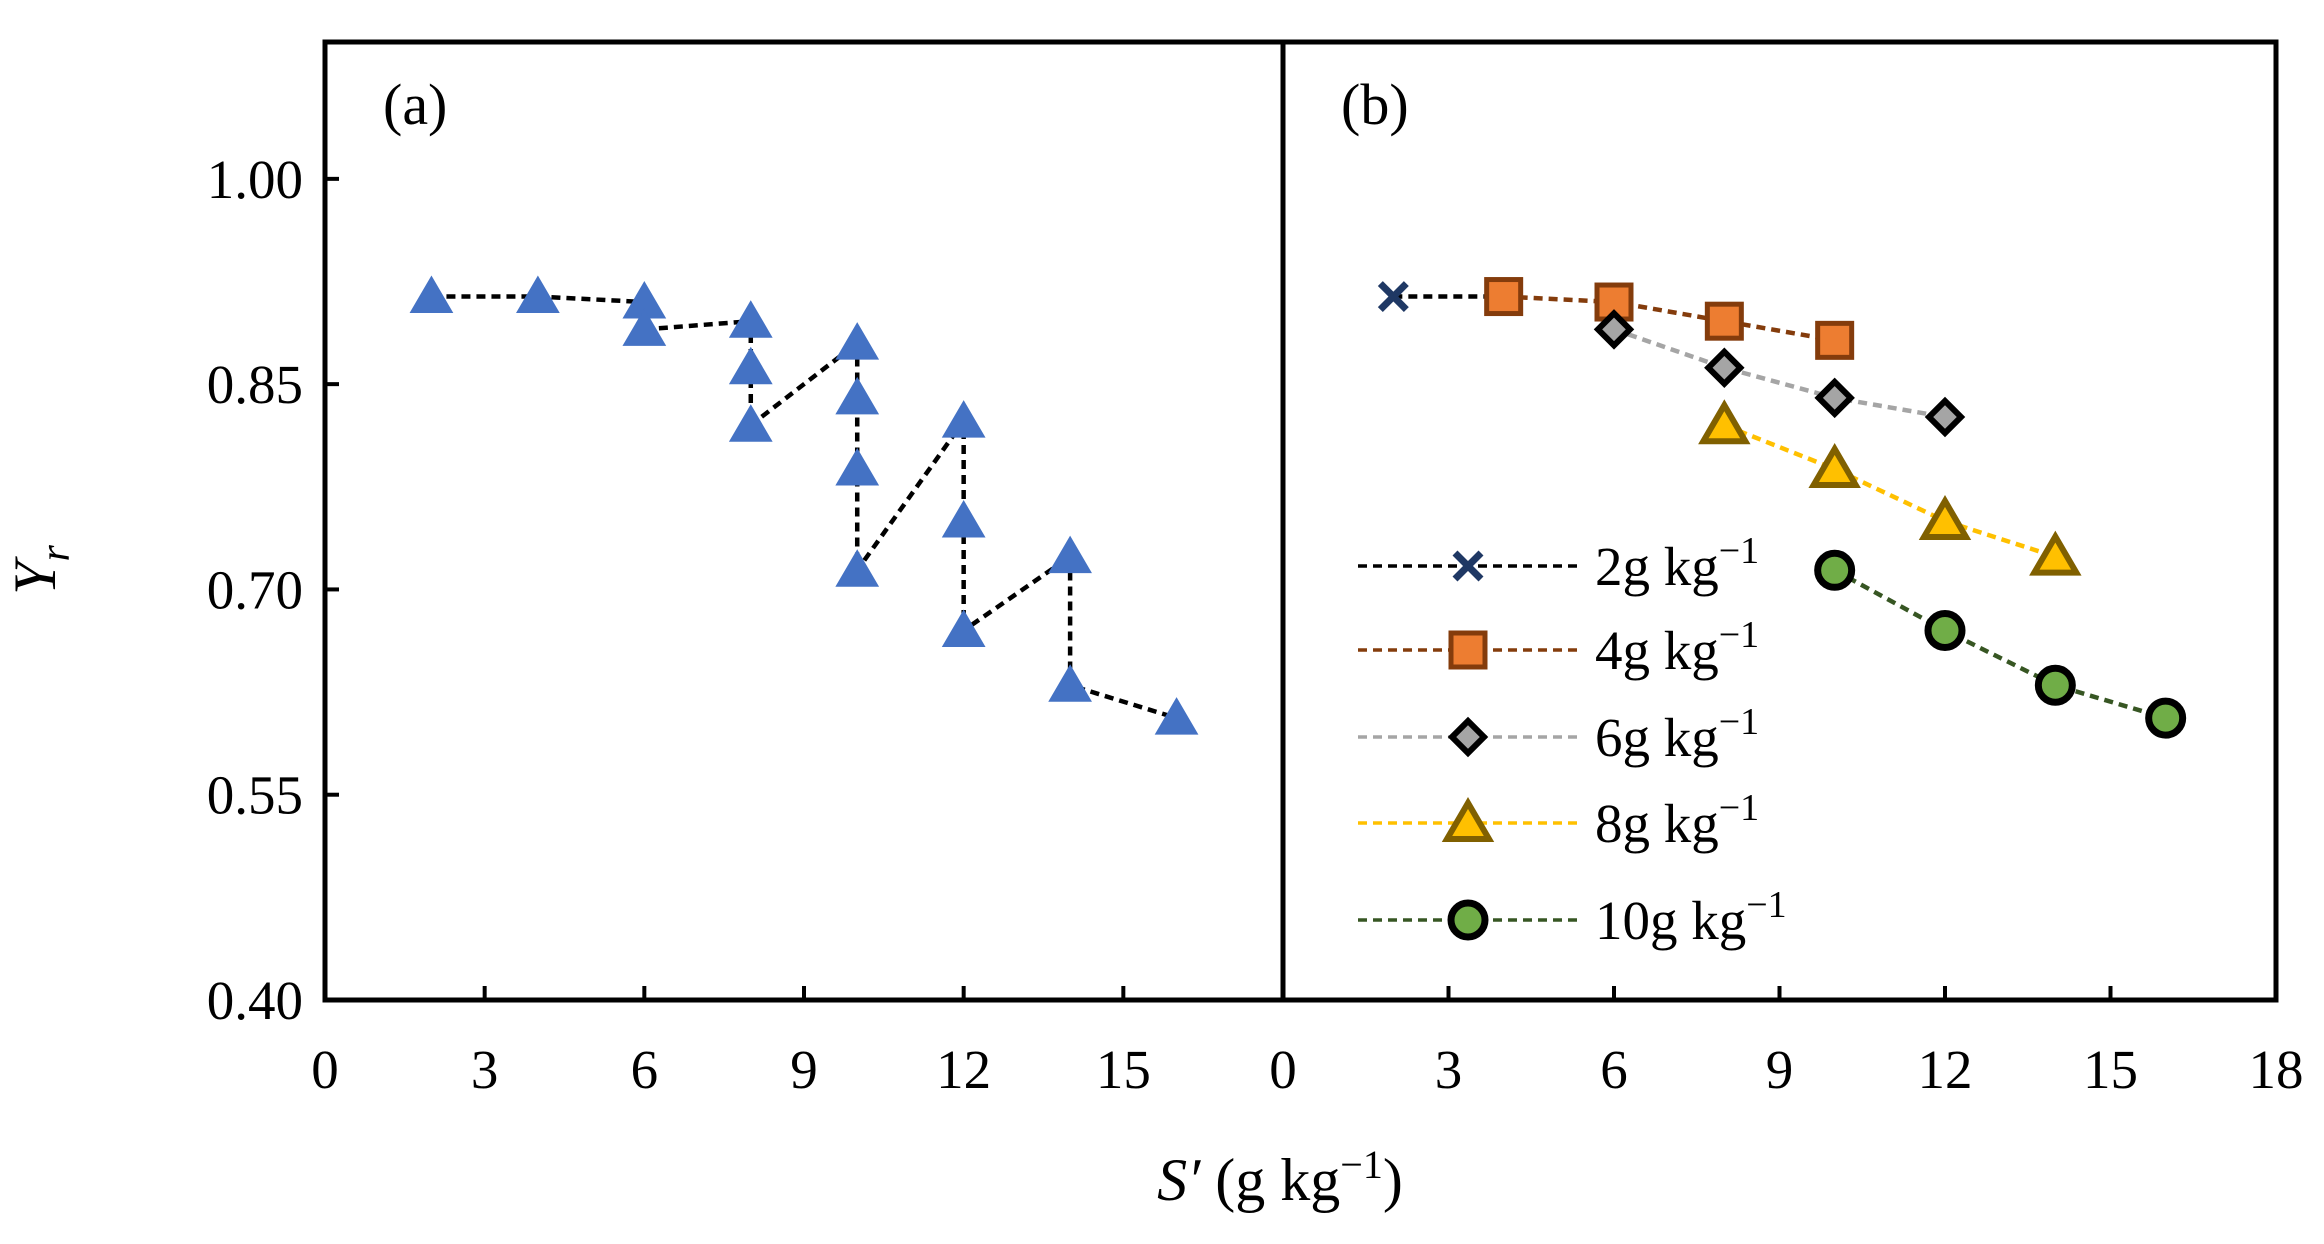  What do you see at coordinates (255, 1000) in the screenshot?
I see `y-tick-label: 0.40` at bounding box center [255, 1000].